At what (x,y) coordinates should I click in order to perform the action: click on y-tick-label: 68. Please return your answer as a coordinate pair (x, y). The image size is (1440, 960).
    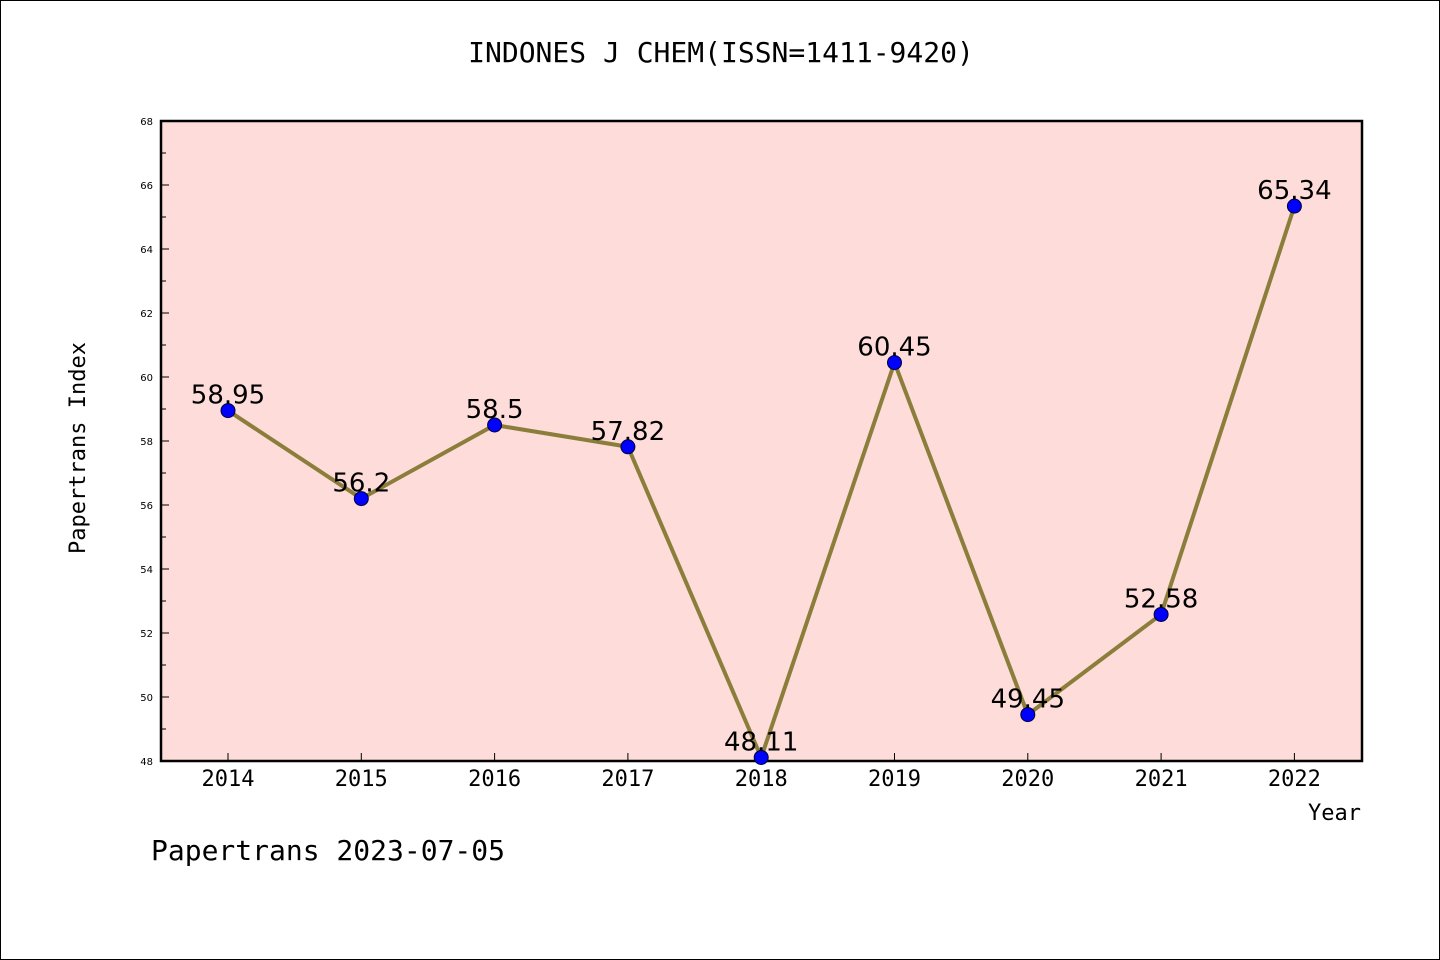
    Looking at the image, I should click on (146, 122).